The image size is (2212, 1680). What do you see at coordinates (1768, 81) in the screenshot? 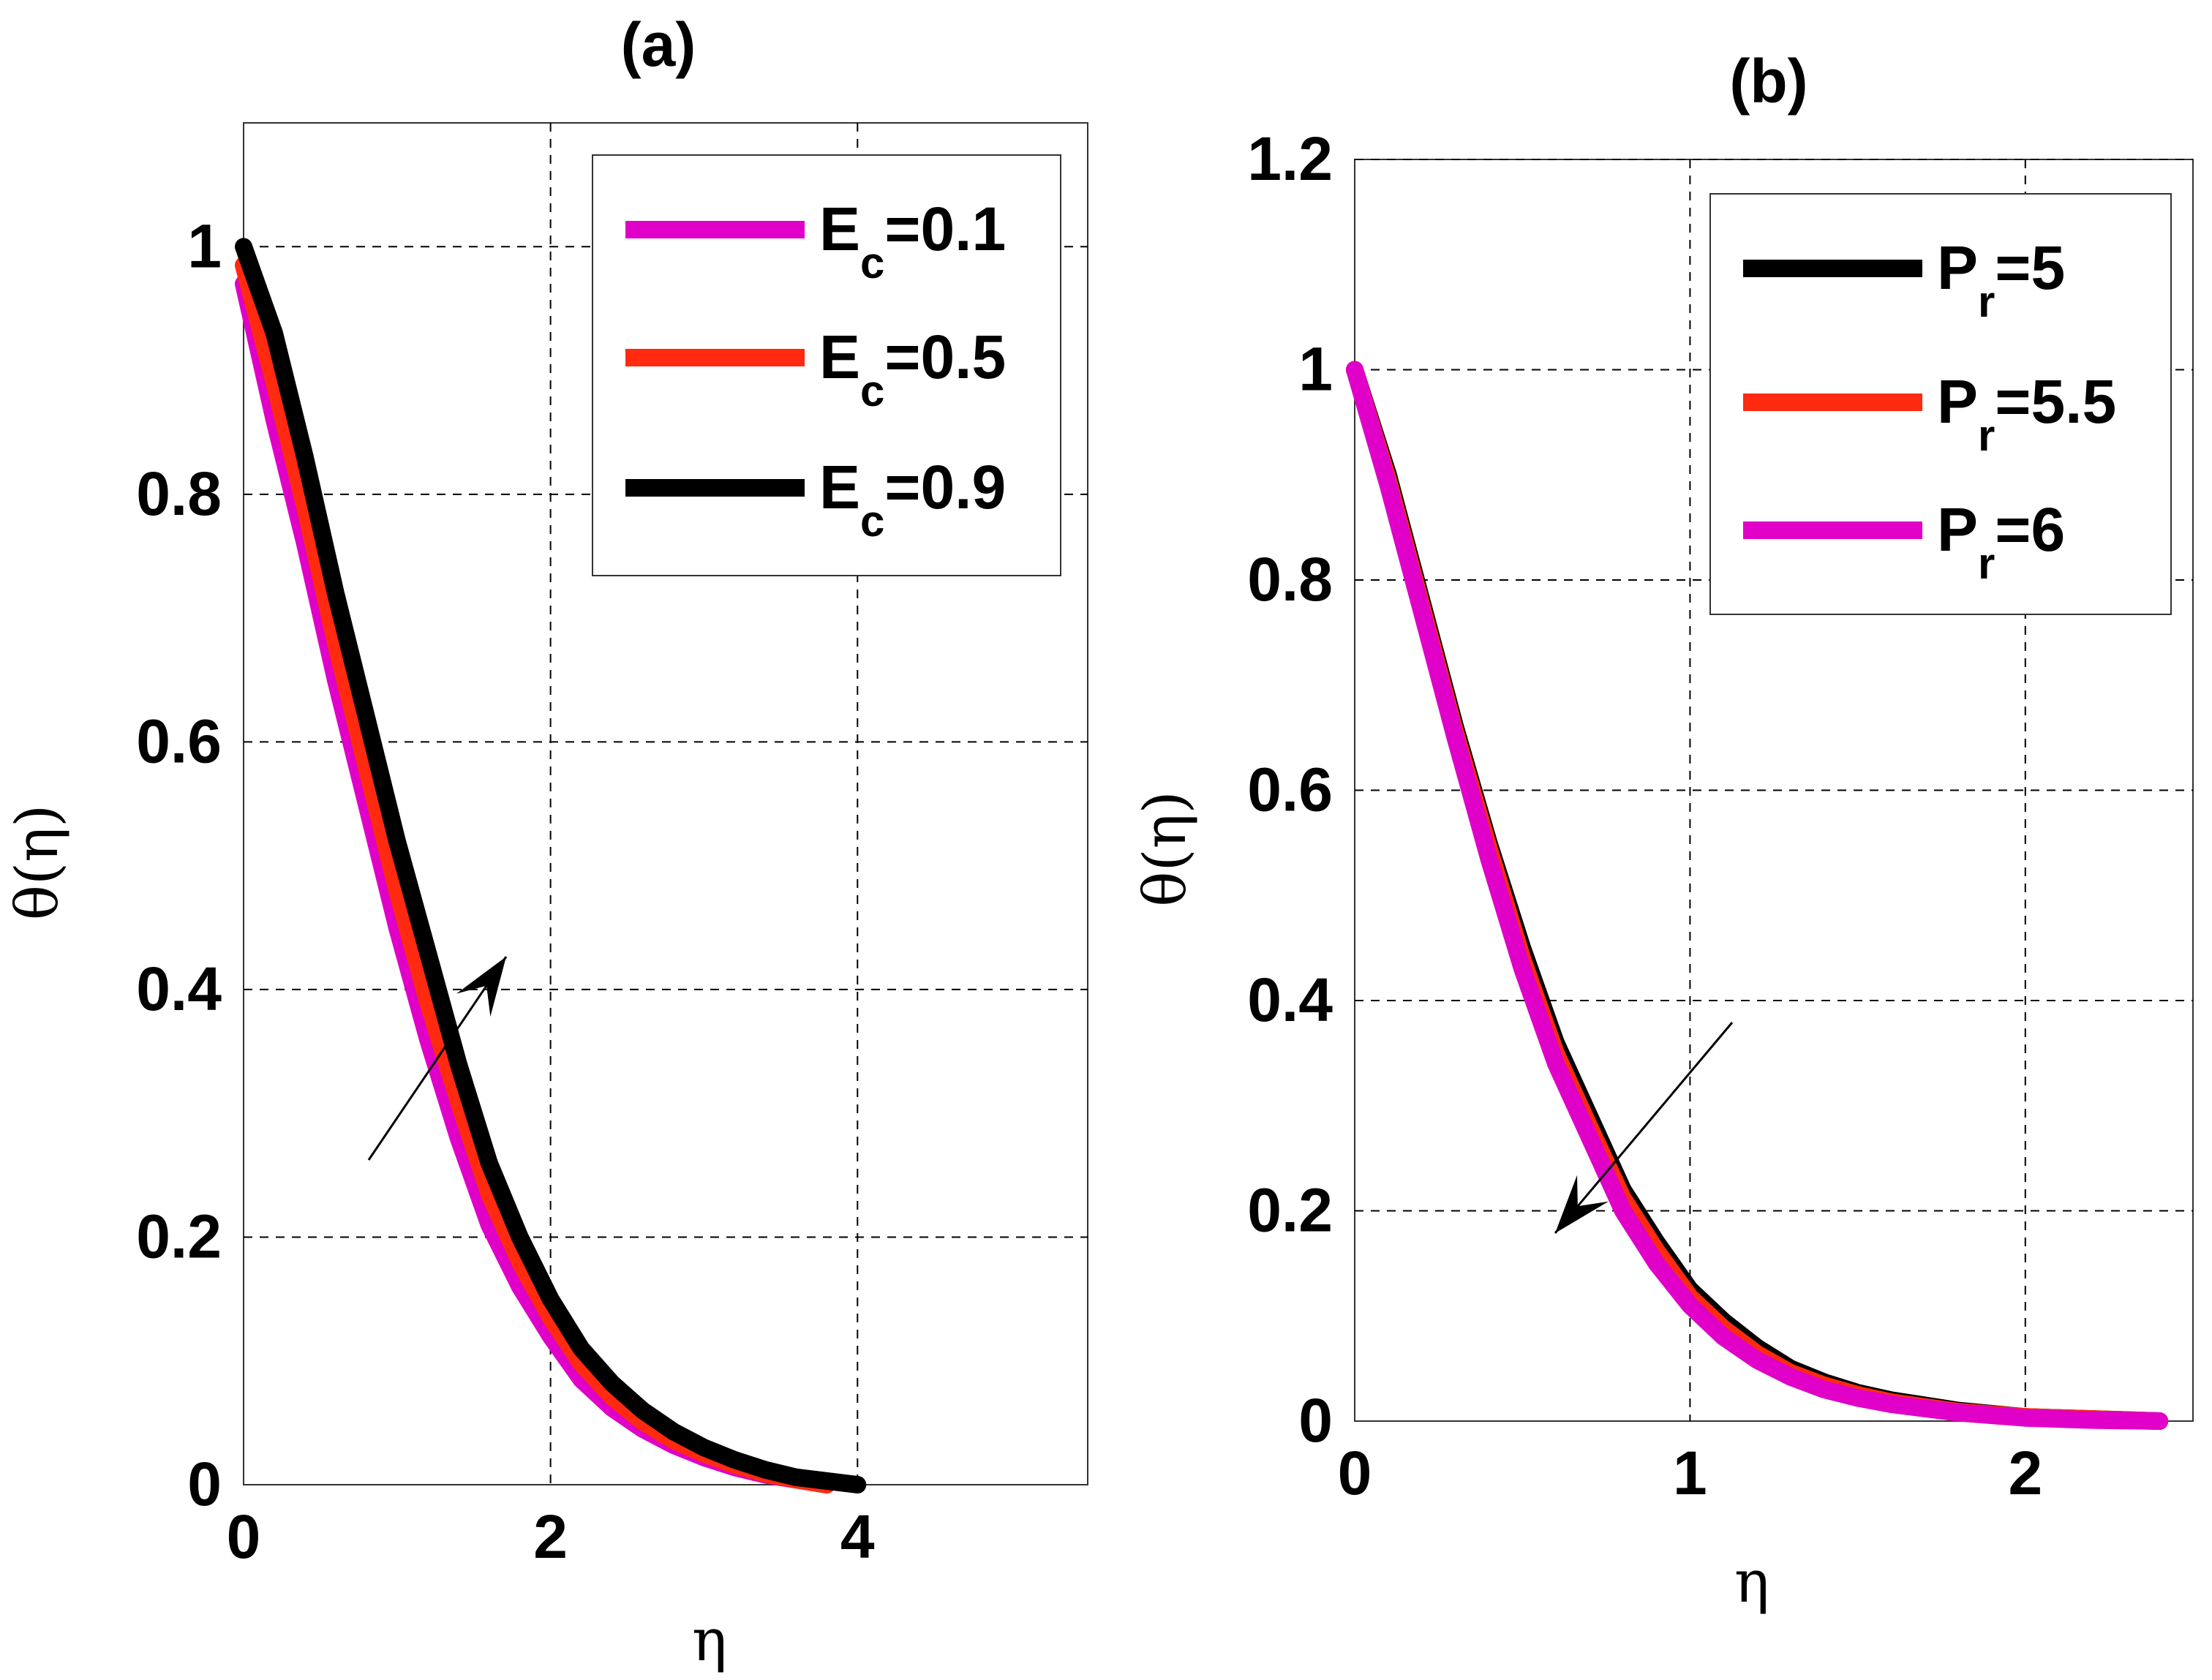
I see `chart-title: (b)` at bounding box center [1768, 81].